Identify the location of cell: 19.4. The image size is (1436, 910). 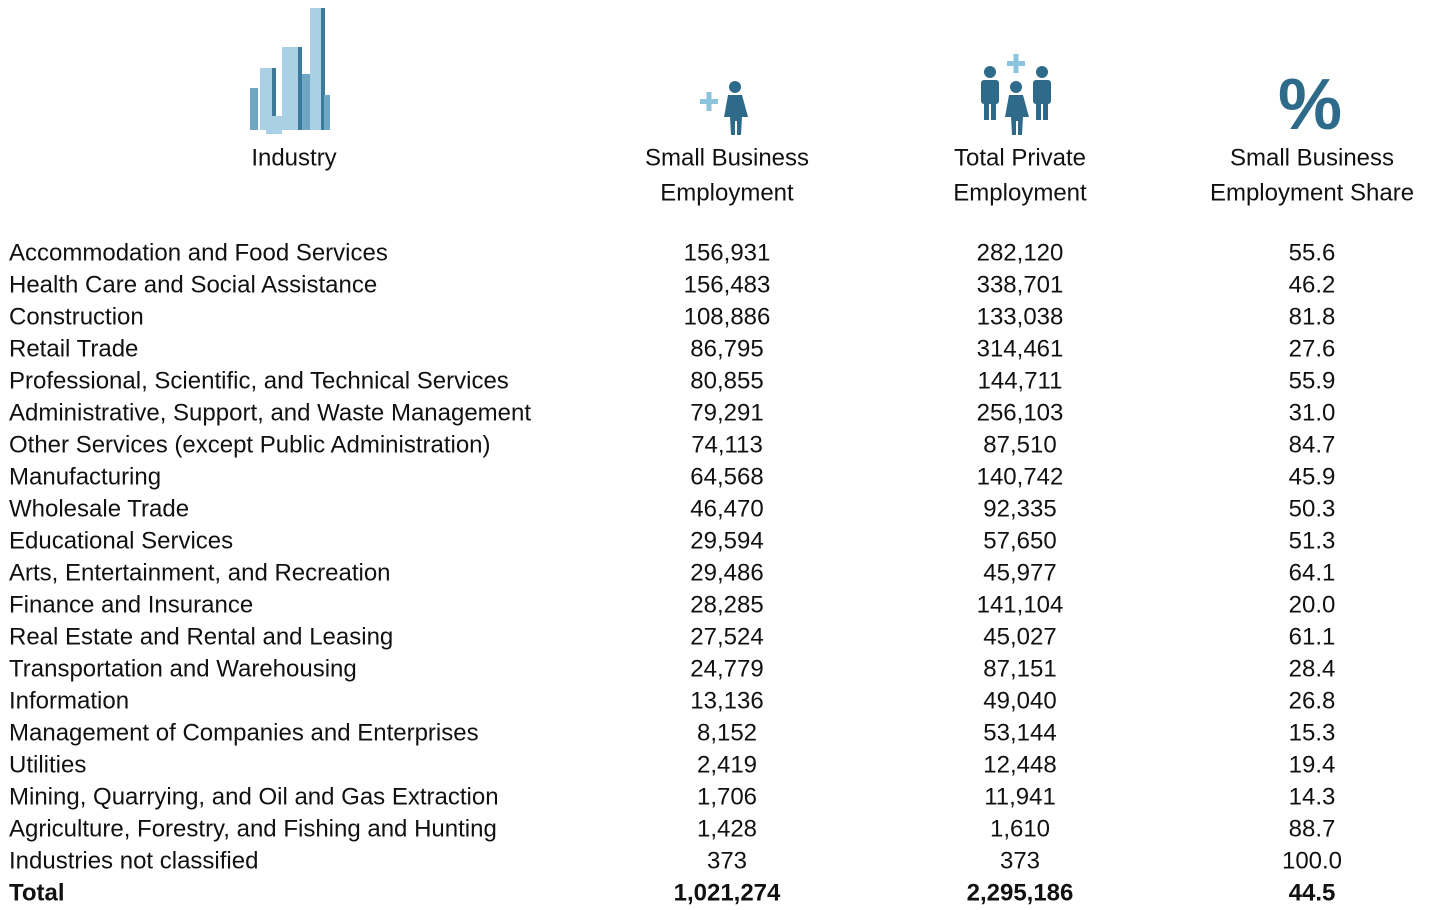
(1312, 764).